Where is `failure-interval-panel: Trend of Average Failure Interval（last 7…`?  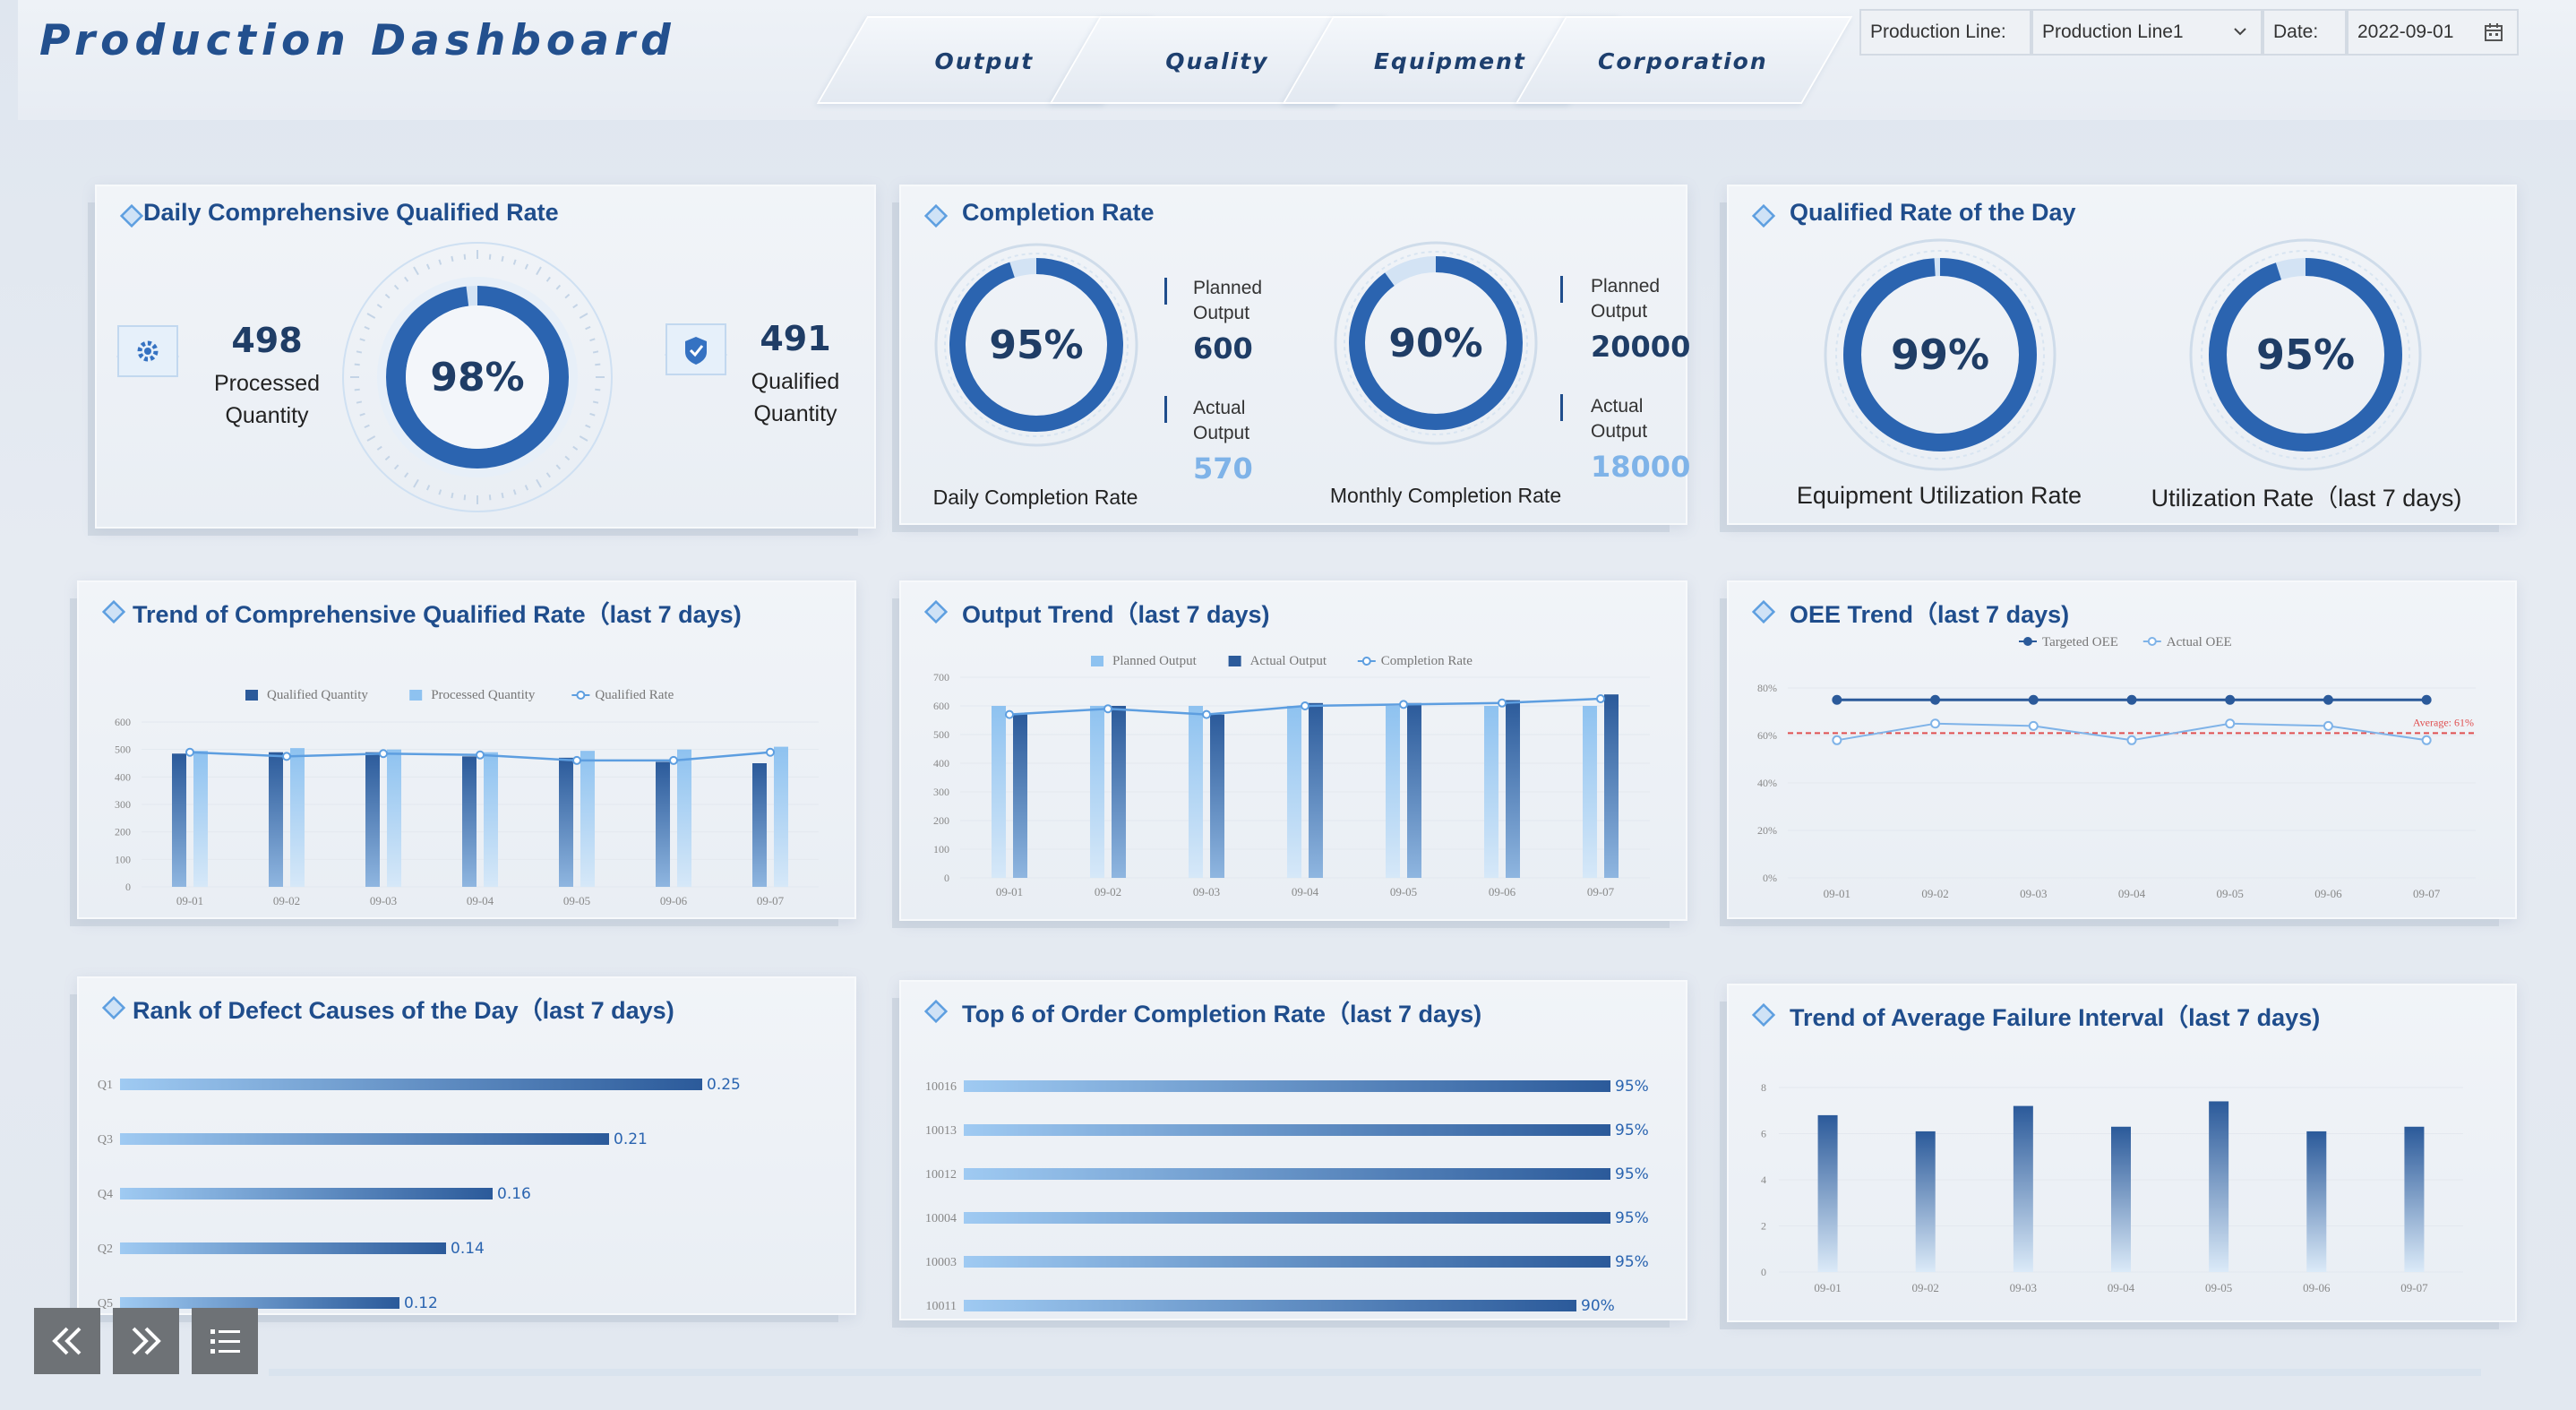
failure-interval-panel: Trend of Average Failure Interval（last 7… is located at coordinates (2122, 1153).